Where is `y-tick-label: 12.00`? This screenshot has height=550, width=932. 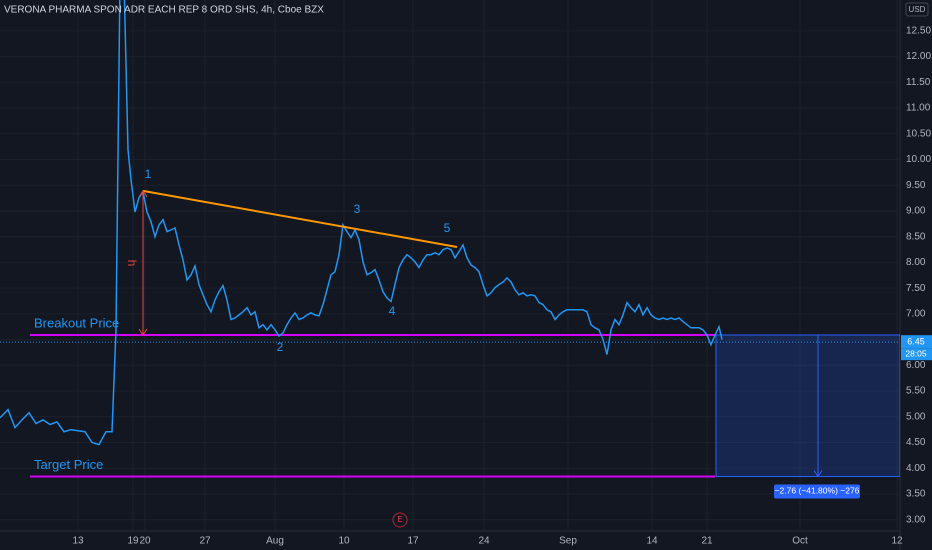 y-tick-label: 12.00 is located at coordinates (918, 56).